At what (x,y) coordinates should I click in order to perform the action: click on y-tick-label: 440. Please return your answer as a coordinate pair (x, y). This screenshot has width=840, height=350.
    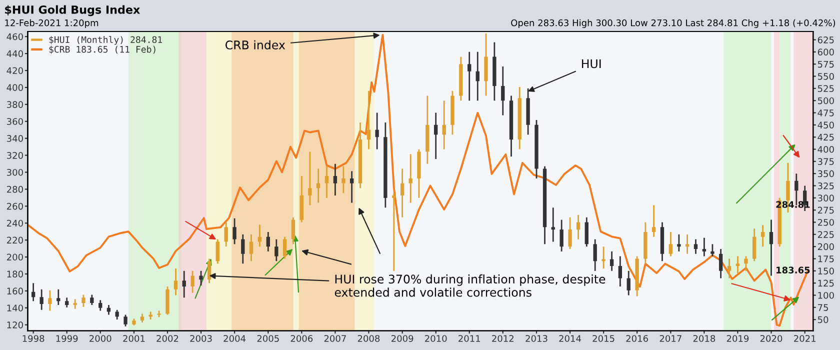
    Looking at the image, I should click on (14, 54).